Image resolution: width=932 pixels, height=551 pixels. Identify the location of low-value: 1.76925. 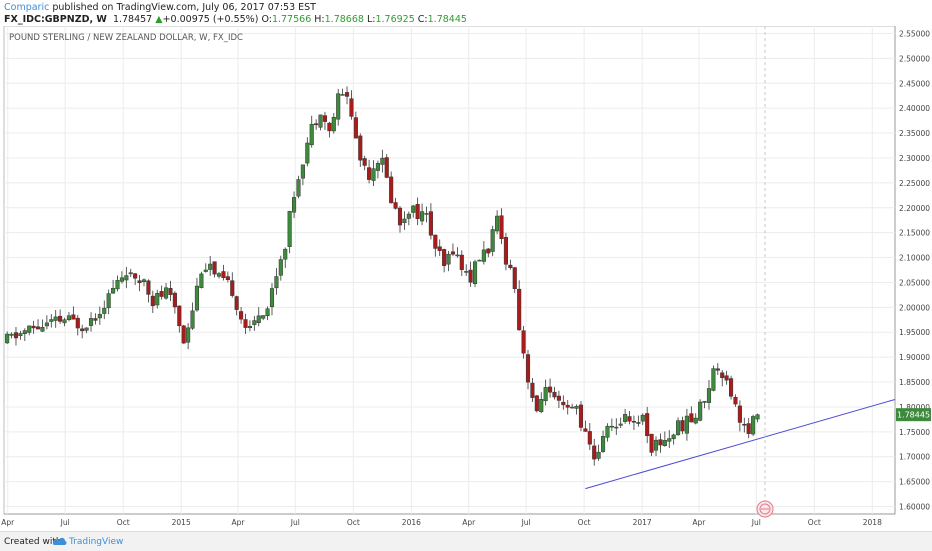
(395, 19).